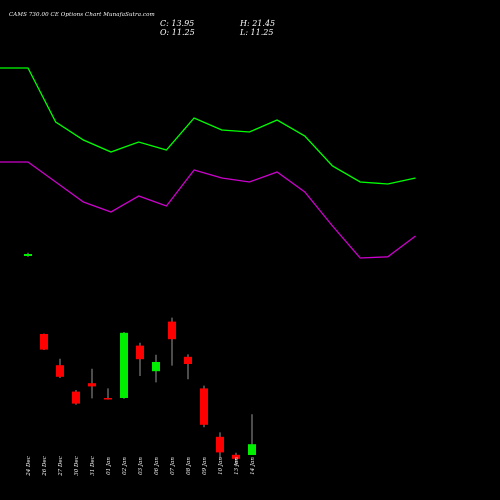  Describe the element at coordinates (177, 23) in the screenshot. I see `close-value: C: 13.95` at that location.